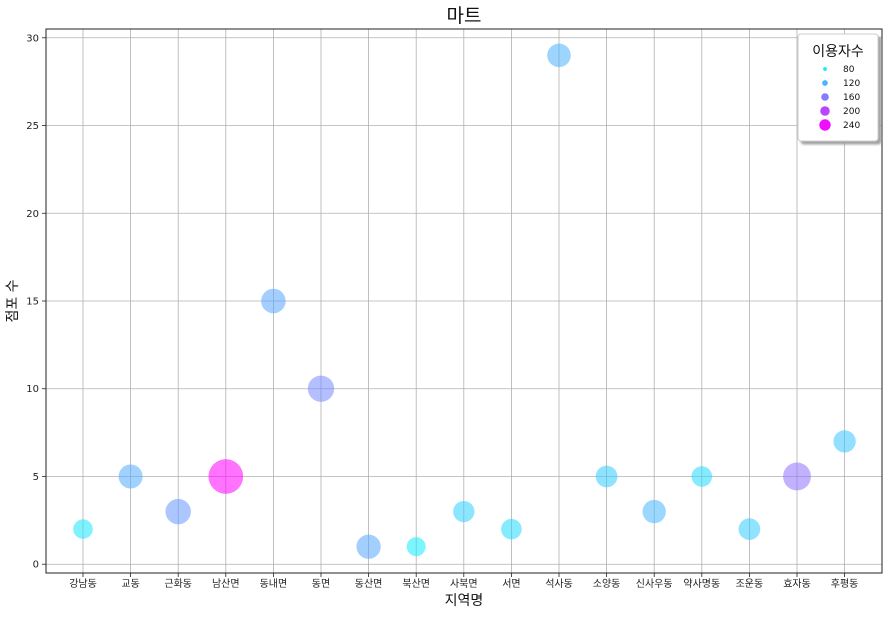 Image resolution: width=889 pixels, height=617 pixels. I want to click on y-tick-label: 10, so click(32, 389).